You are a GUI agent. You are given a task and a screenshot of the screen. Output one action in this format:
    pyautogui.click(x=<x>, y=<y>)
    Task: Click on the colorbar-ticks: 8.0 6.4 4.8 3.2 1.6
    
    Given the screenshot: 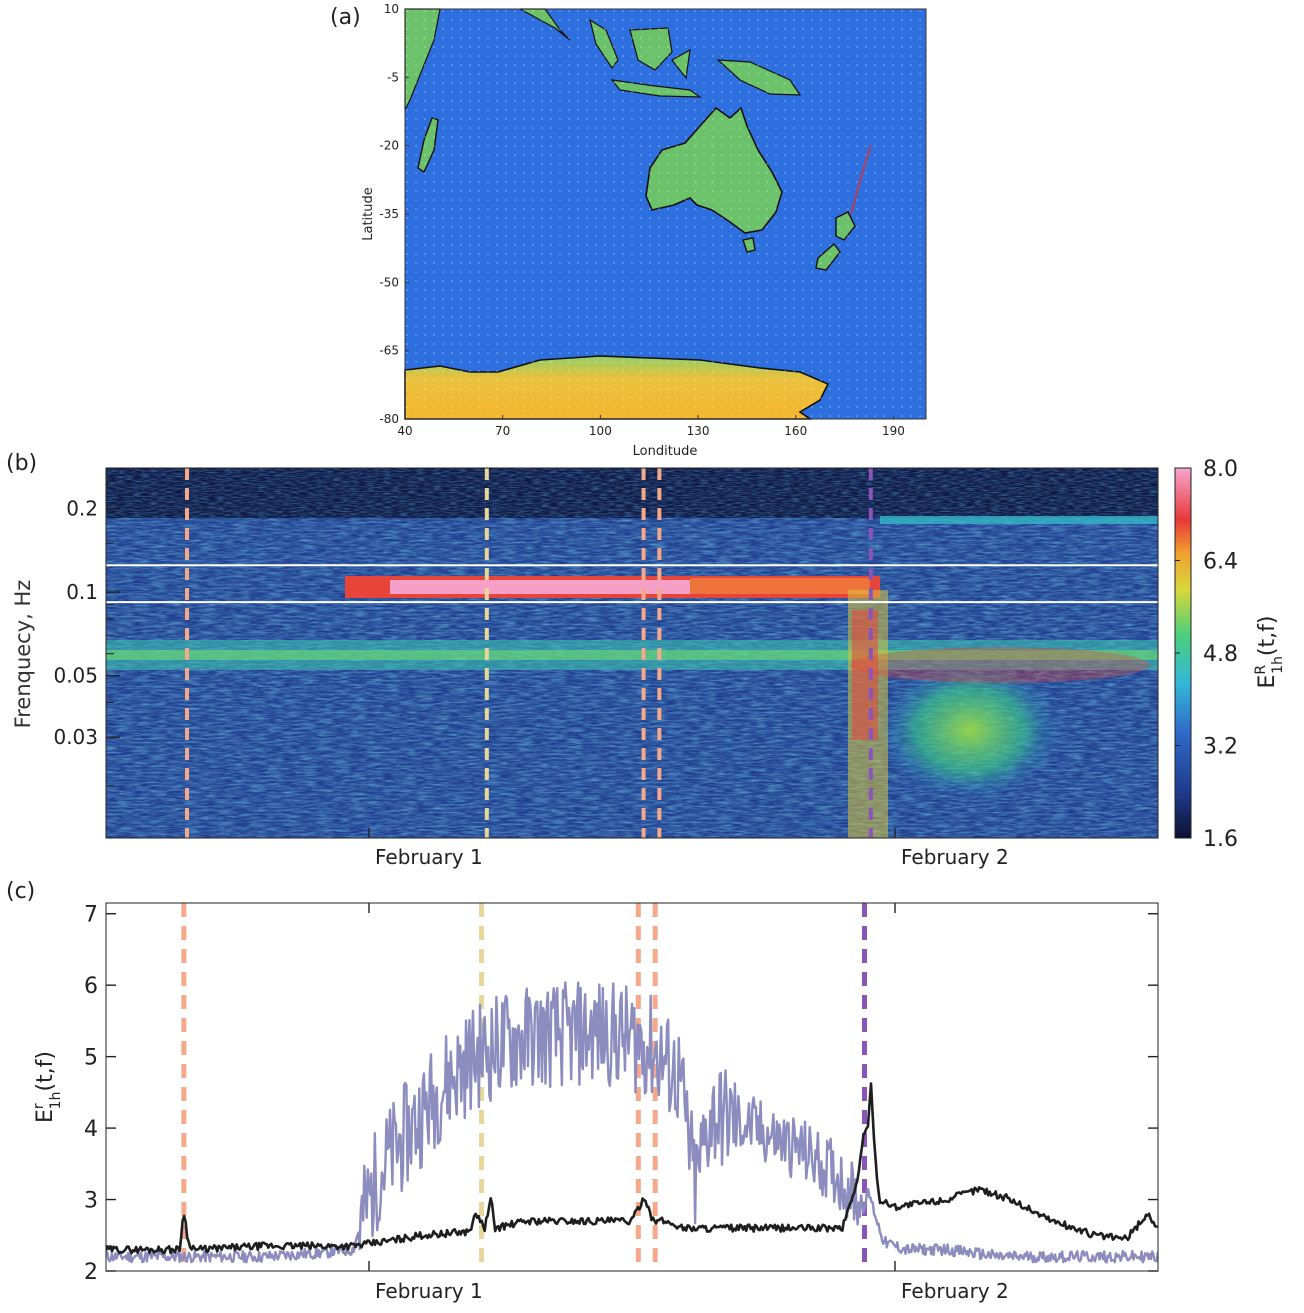 What is the action you would take?
    pyautogui.click(x=1206, y=654)
    